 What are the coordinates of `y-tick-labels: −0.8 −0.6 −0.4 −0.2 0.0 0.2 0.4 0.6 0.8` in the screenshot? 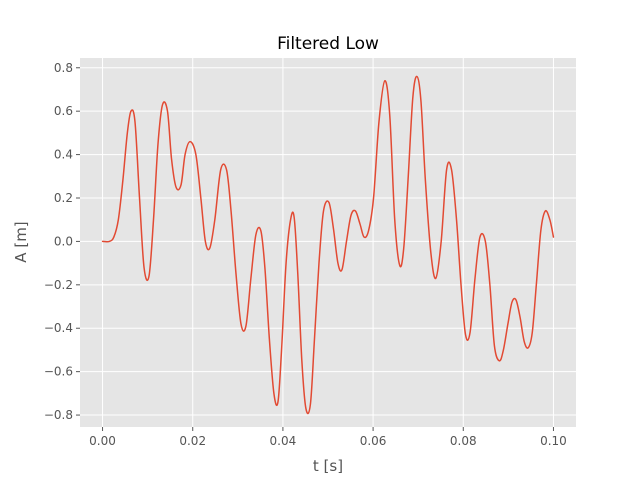 It's located at (58, 241).